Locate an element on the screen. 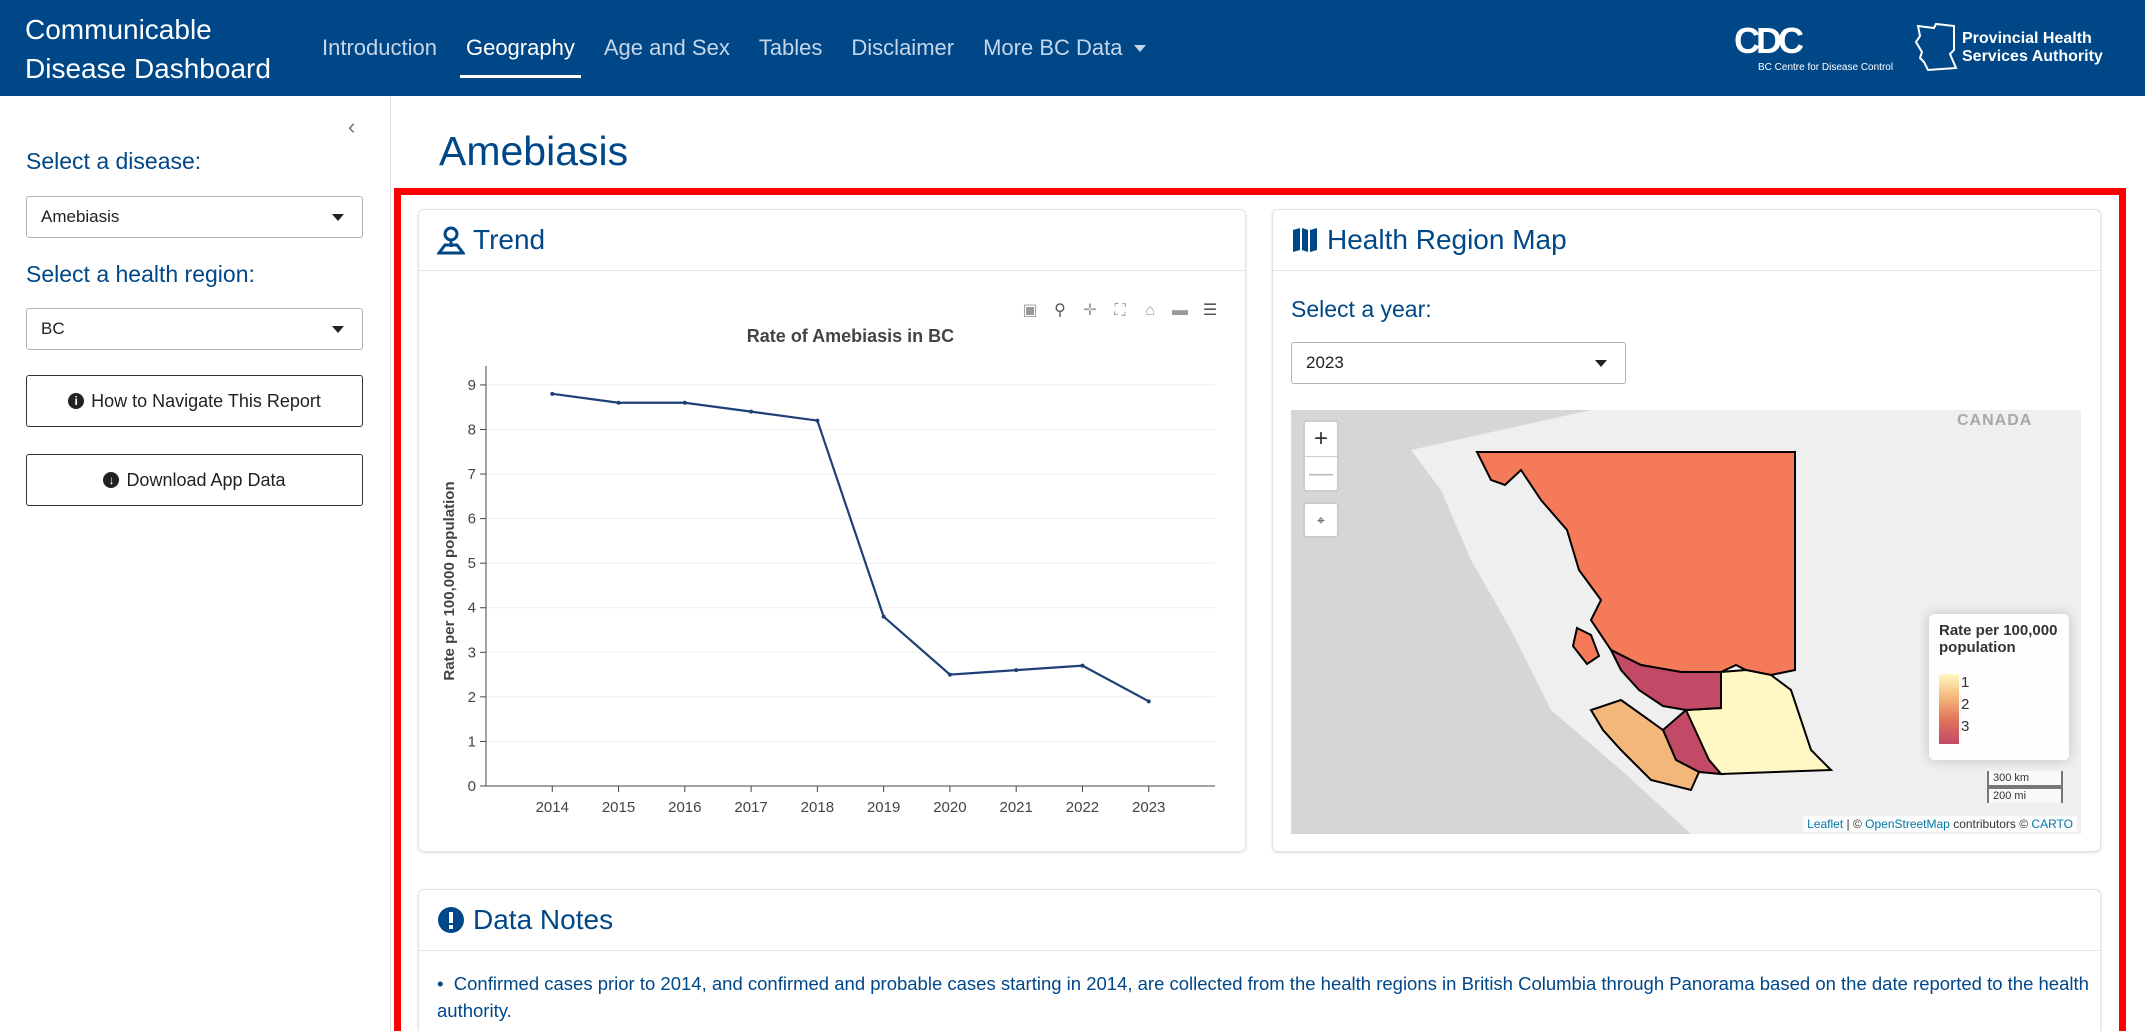 The image size is (2145, 1031). attribution-sep: | © is located at coordinates (1854, 824).